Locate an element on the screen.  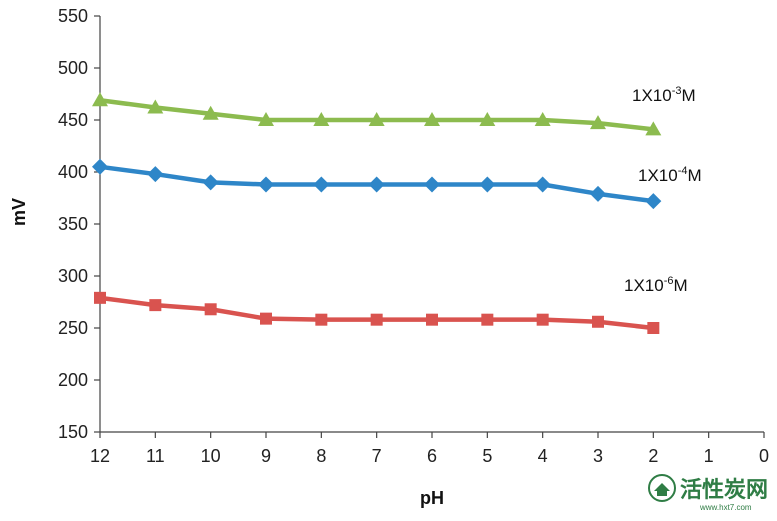
series-label: 1X10-3M is located at coordinates (664, 95).